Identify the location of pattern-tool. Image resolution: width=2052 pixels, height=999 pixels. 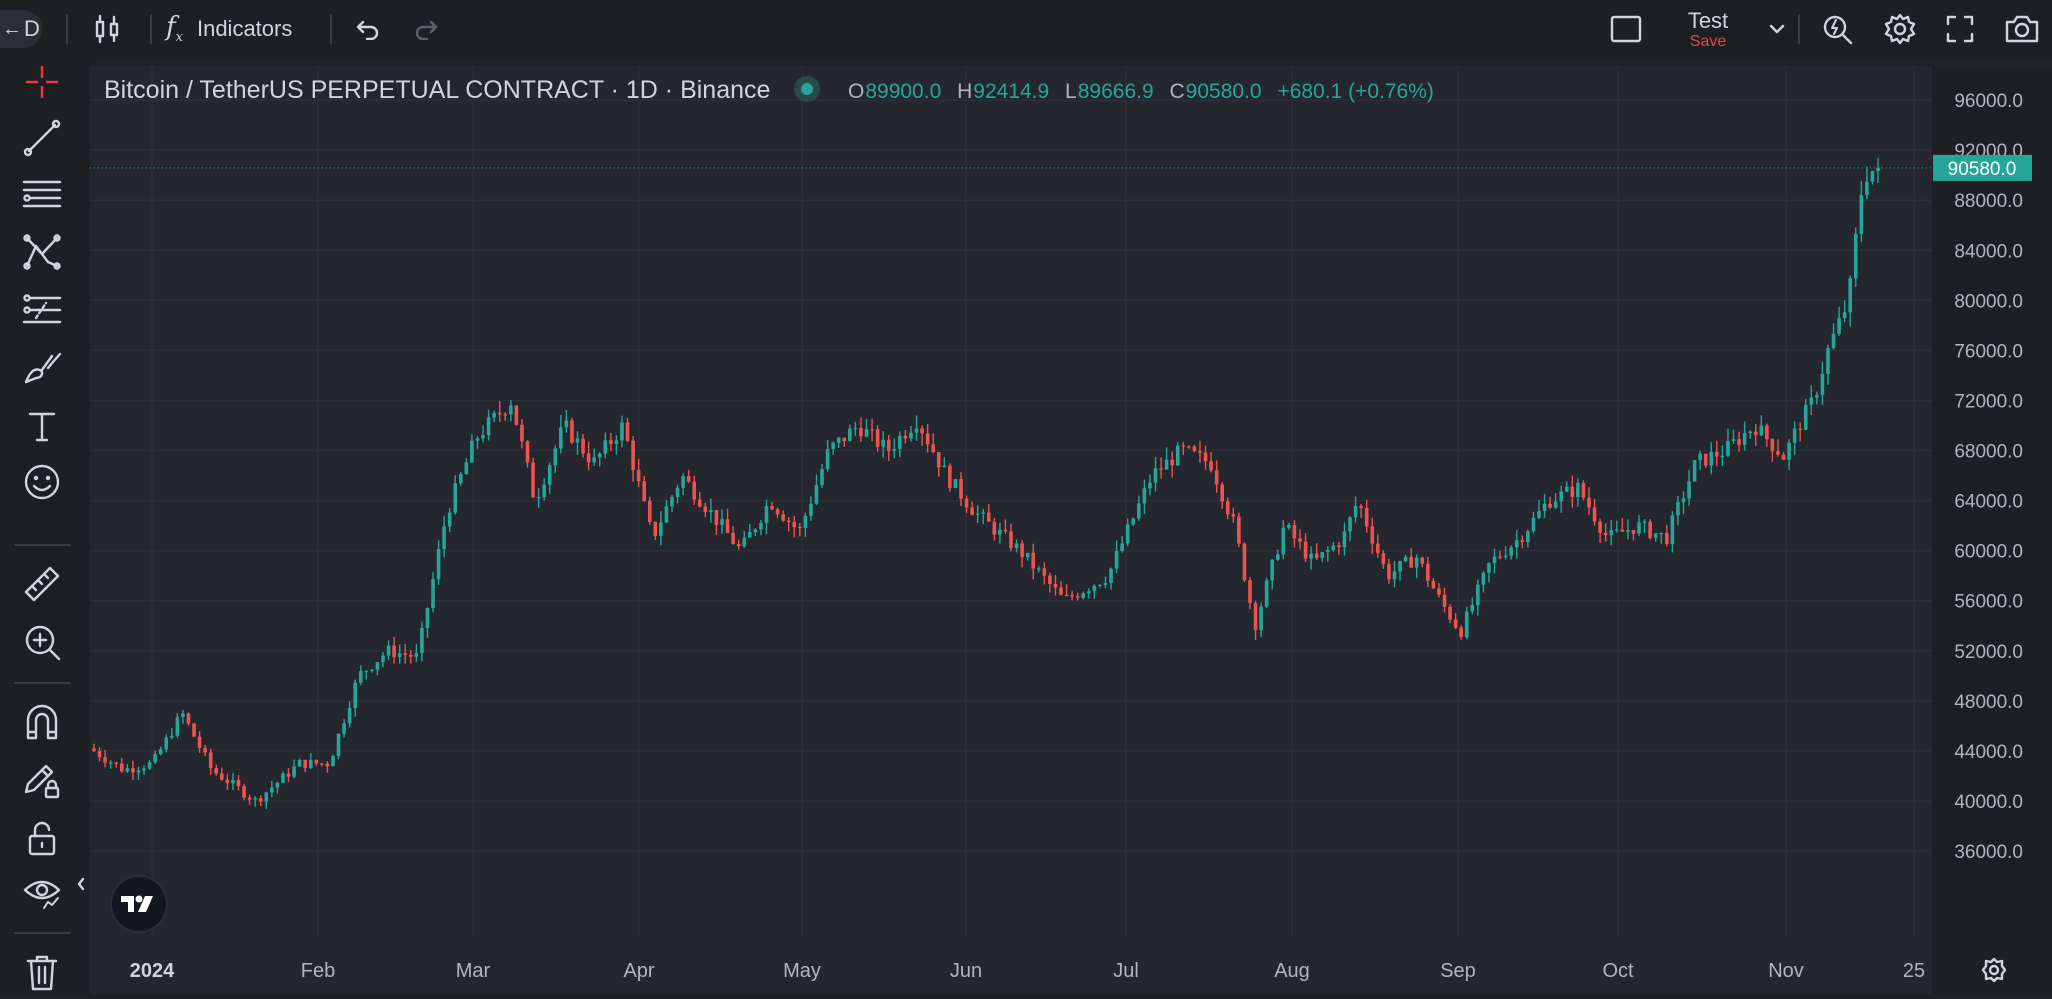
(42, 252).